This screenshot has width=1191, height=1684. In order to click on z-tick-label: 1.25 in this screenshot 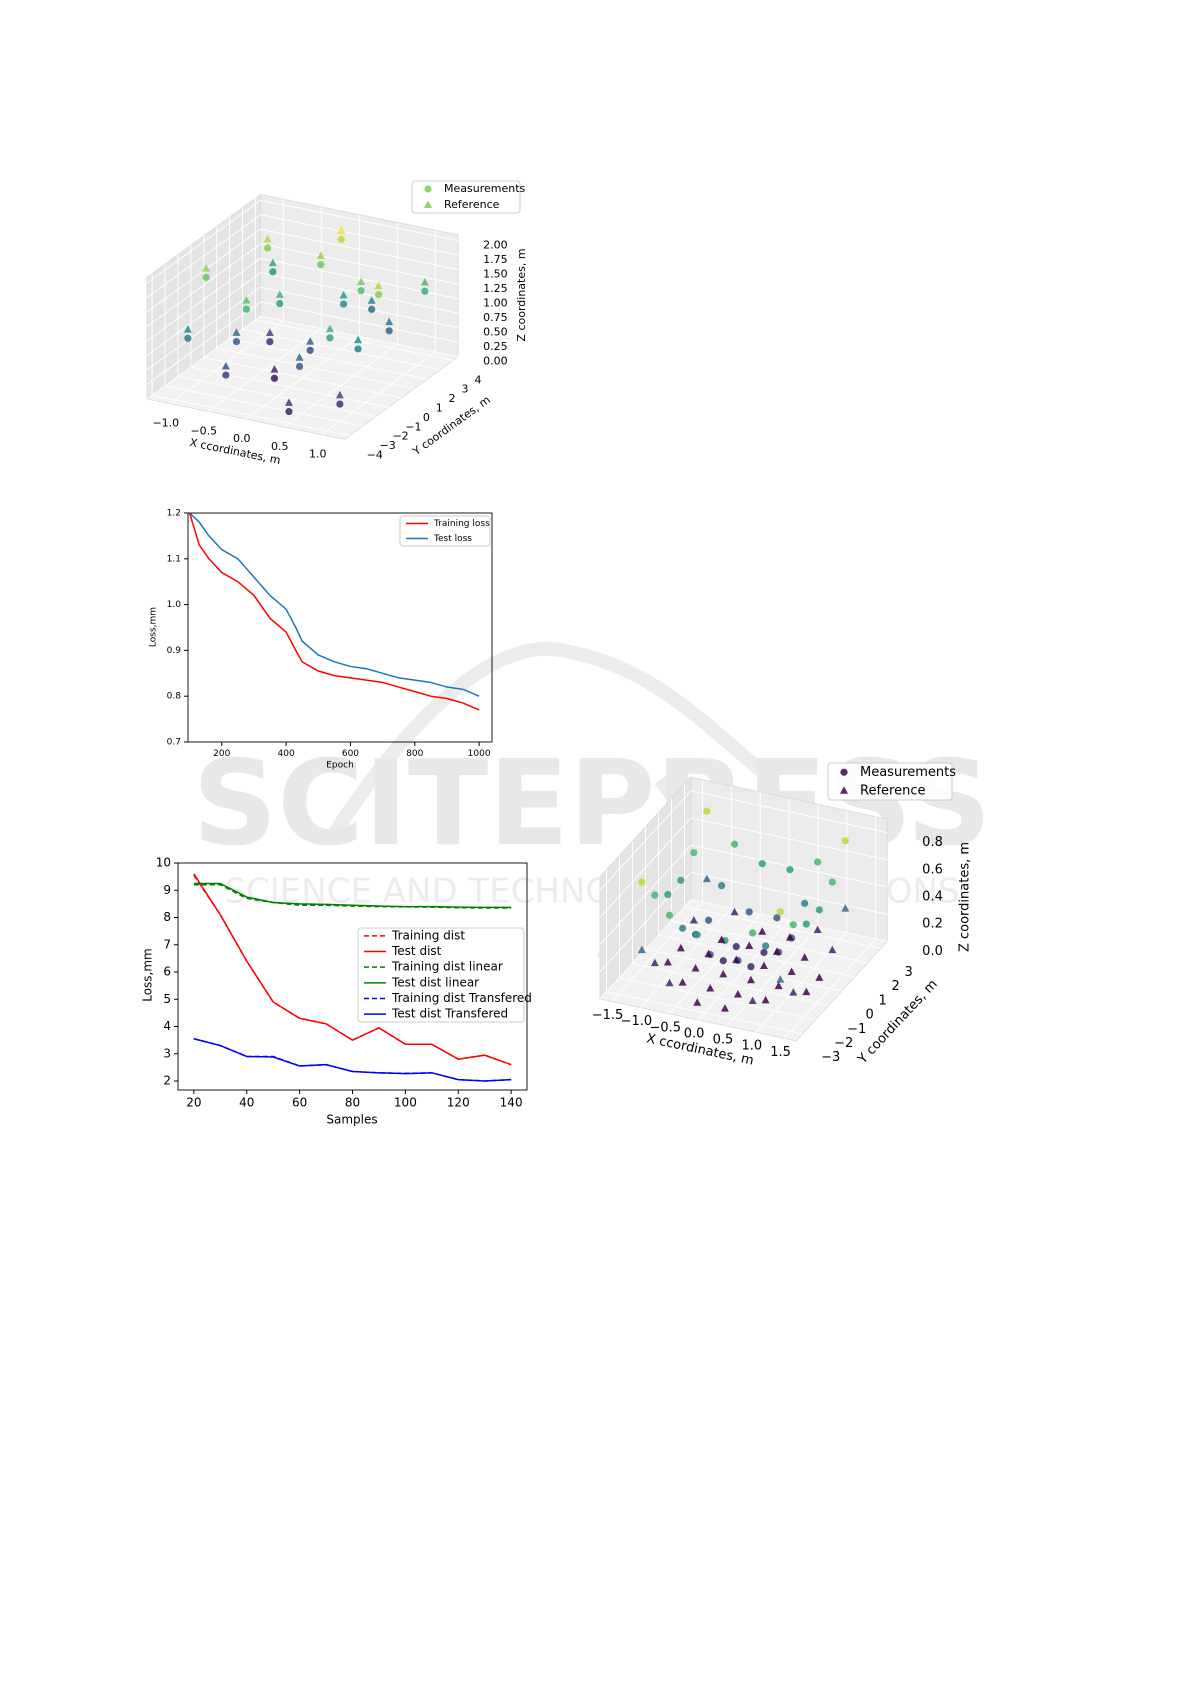, I will do `click(495, 288)`.